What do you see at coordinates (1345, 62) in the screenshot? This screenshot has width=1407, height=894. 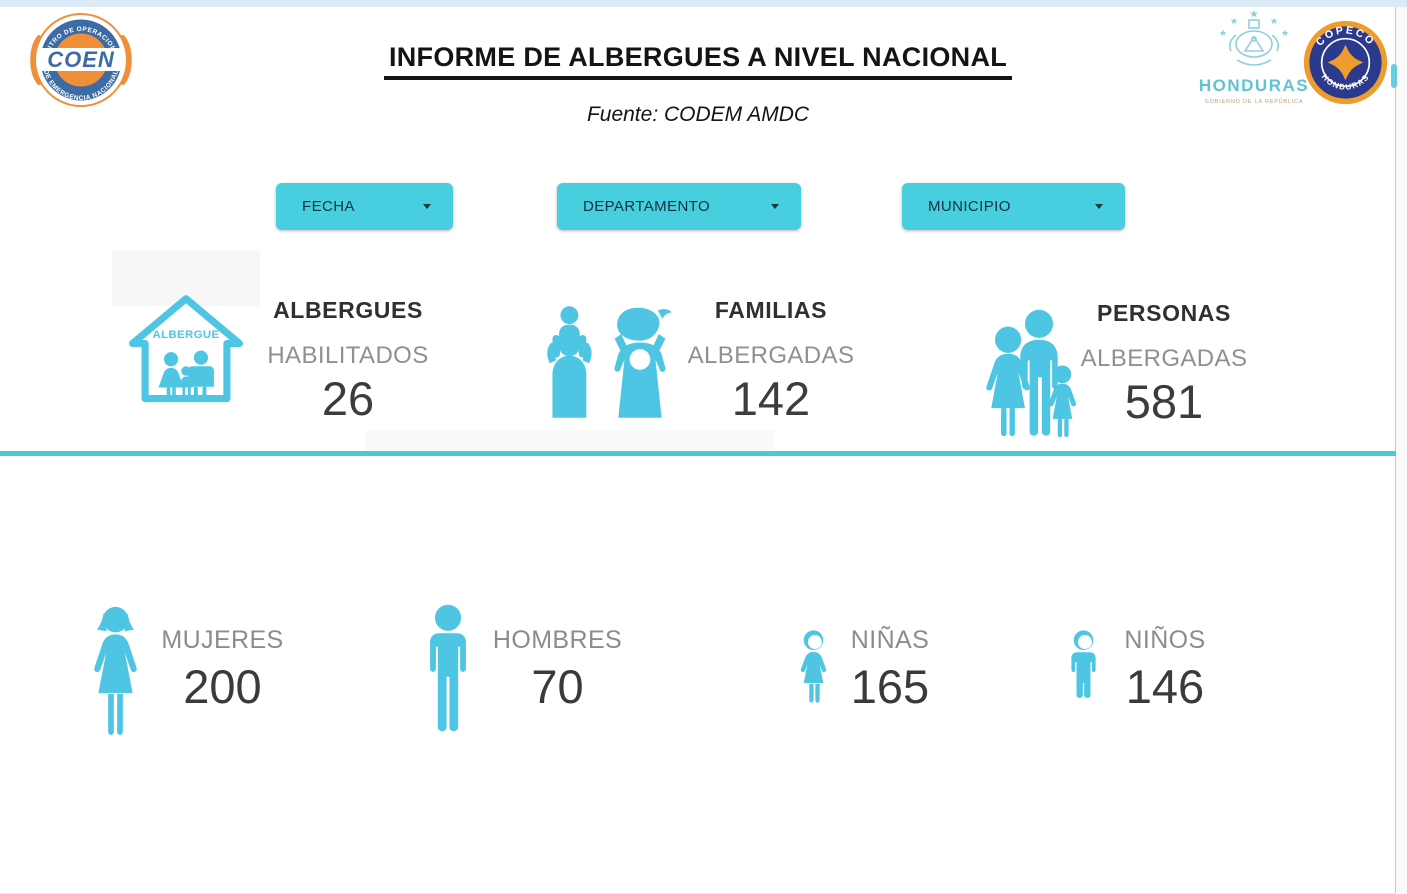 I see `copeco-logo: COPECO HONDURAS` at bounding box center [1345, 62].